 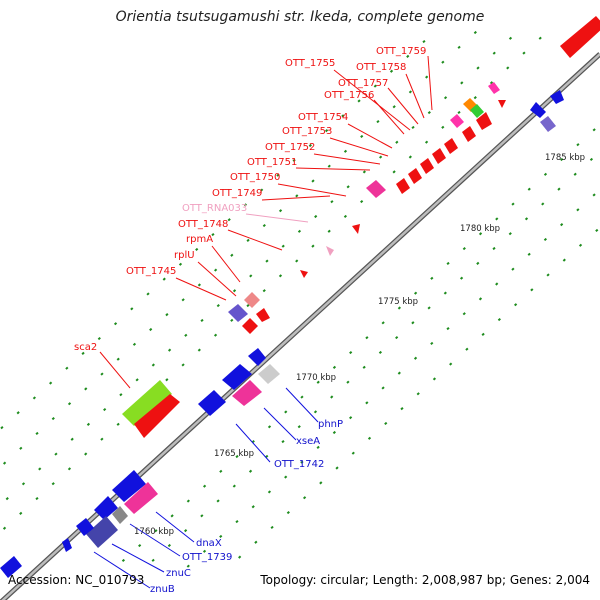 I want to click on label-ott-1751: OTT_1751, so click(x=272, y=162).